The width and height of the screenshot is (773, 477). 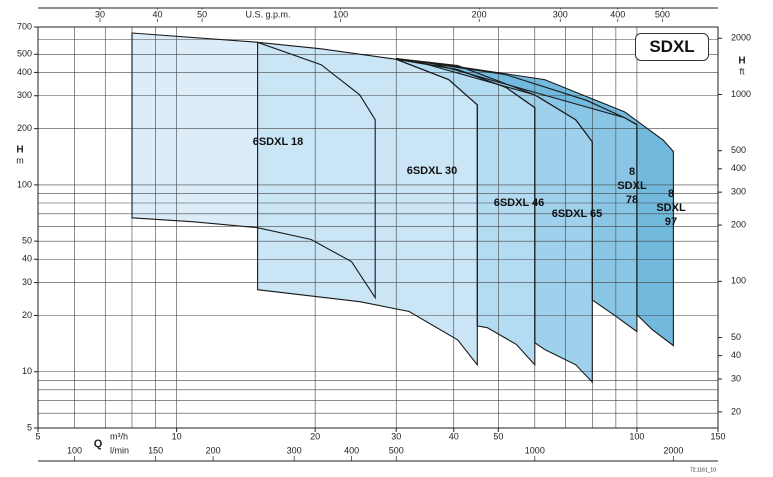 I want to click on region-label: 6SDXL 30, so click(x=432, y=171).